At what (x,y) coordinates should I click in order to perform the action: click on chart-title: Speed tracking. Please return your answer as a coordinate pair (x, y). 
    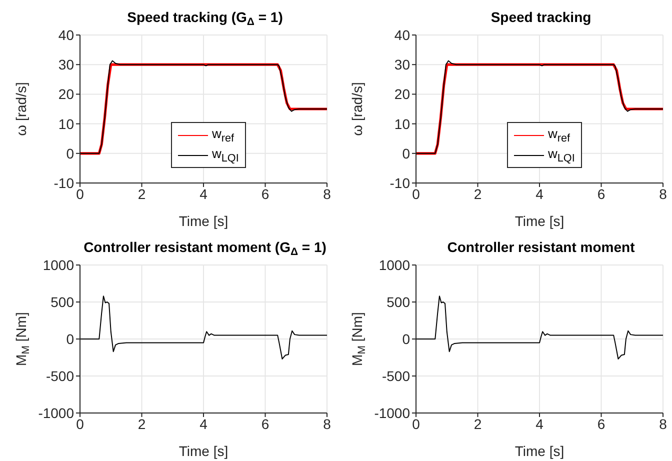
    Looking at the image, I should click on (541, 17).